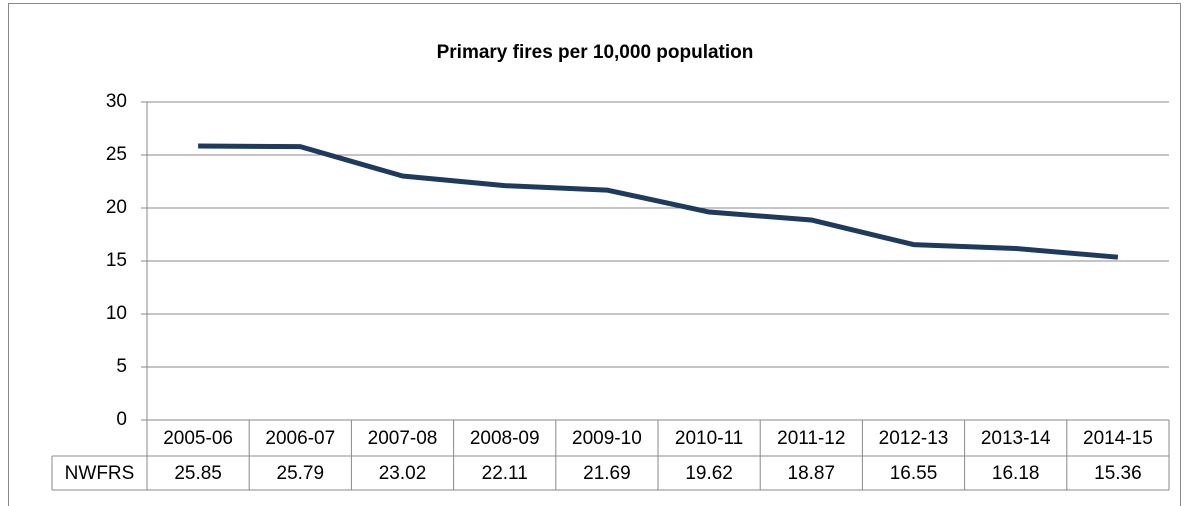 The height and width of the screenshot is (506, 1189). Describe the element at coordinates (116, 207) in the screenshot. I see `y-tick-label: 20` at that location.